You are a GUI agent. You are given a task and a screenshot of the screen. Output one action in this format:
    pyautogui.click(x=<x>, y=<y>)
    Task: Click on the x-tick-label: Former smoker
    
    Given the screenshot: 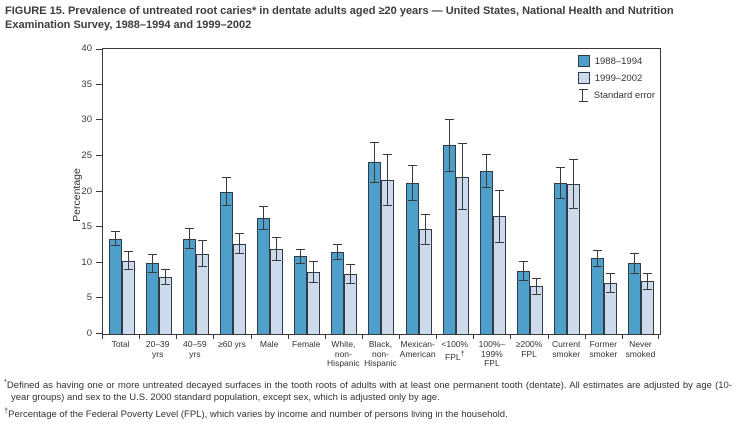 What is the action you would take?
    pyautogui.click(x=603, y=349)
    